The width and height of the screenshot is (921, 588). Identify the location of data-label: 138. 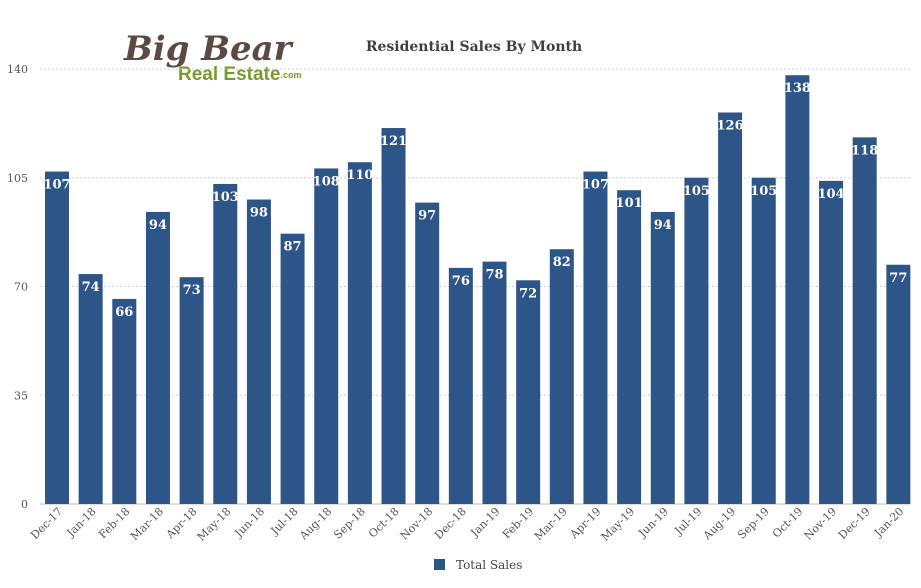
(797, 88).